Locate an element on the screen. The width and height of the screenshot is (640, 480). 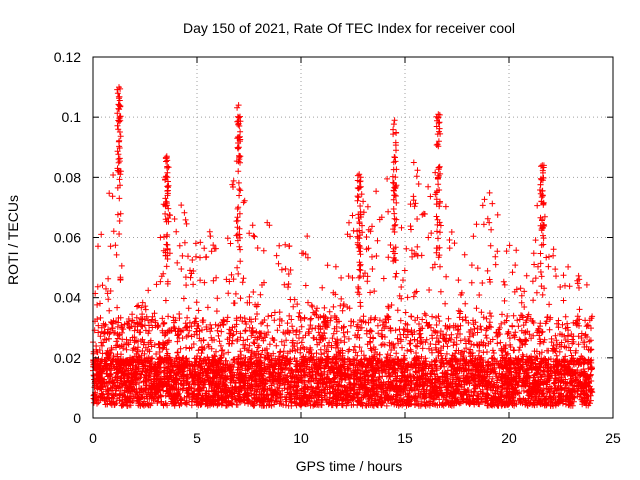
x-axis-label: GPS time / hours is located at coordinates (349, 466).